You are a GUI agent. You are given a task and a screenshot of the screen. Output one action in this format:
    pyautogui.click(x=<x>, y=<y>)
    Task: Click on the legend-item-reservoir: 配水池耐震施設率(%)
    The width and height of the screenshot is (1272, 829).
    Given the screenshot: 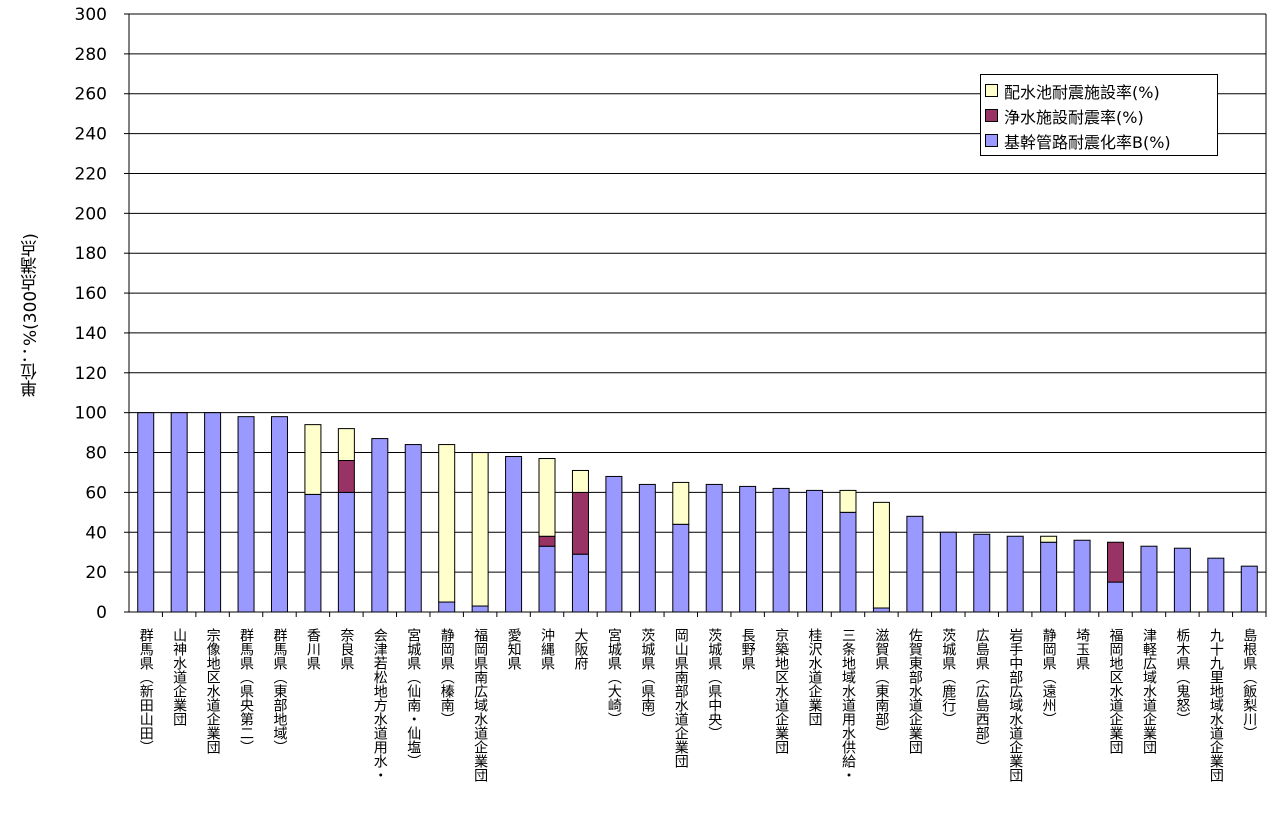 What is the action you would take?
    pyautogui.click(x=1101, y=90)
    